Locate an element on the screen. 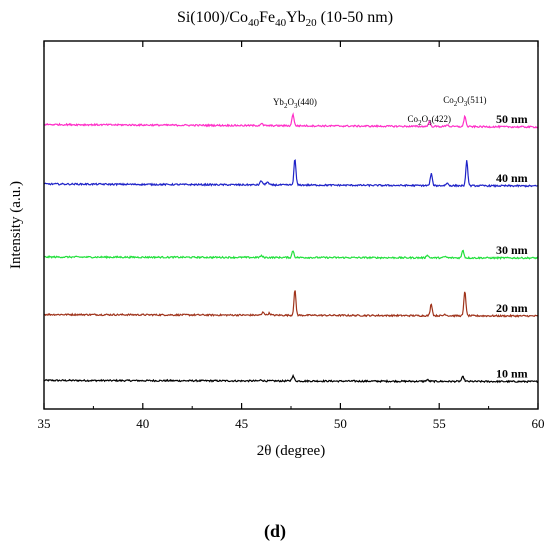  x-tick-label: 55 is located at coordinates (439, 423).